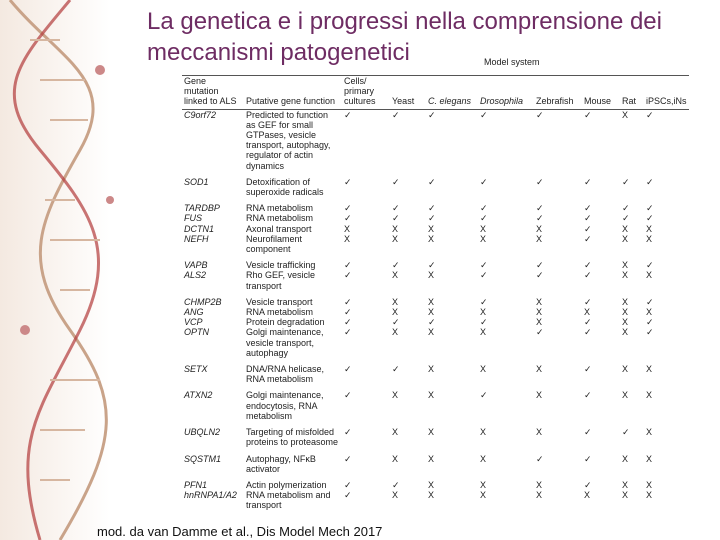 The height and width of the screenshot is (540, 720). I want to click on table-row: FUS RNA metabolism ✓ ✓ ✓ ✓ ✓ ✓ ✓ ✓, so click(435, 218).